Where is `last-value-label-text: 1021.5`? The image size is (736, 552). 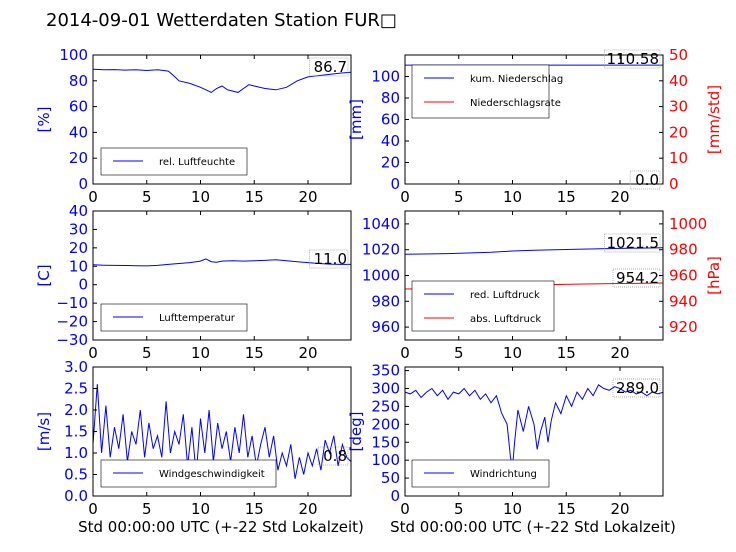 last-value-label-text: 1021.5 is located at coordinates (633, 243).